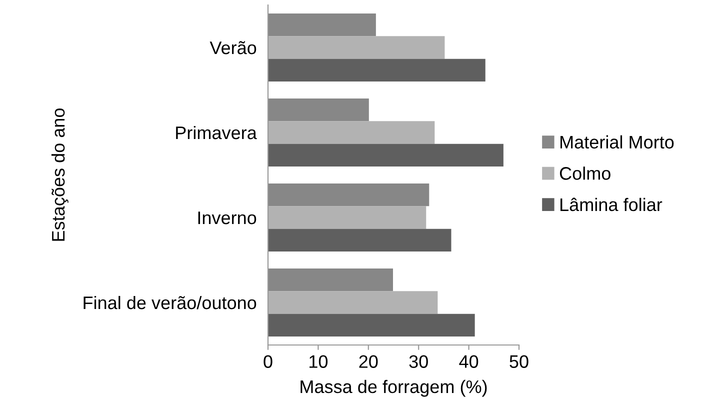  Describe the element at coordinates (268, 361) in the screenshot. I see `x-tick-label: 0` at that location.